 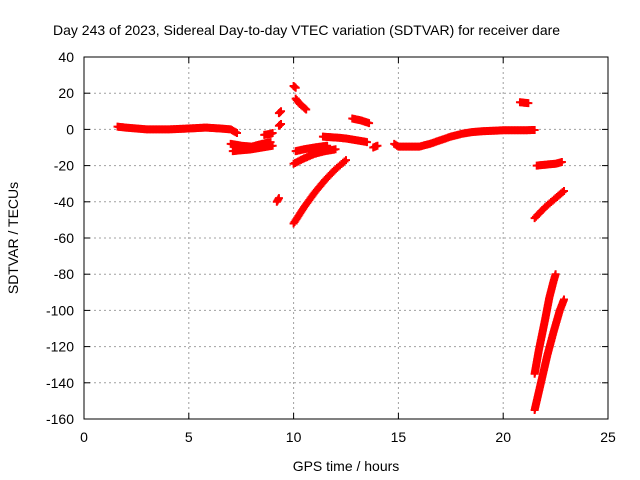 I want to click on y-tick-label: -80, so click(x=64, y=274).